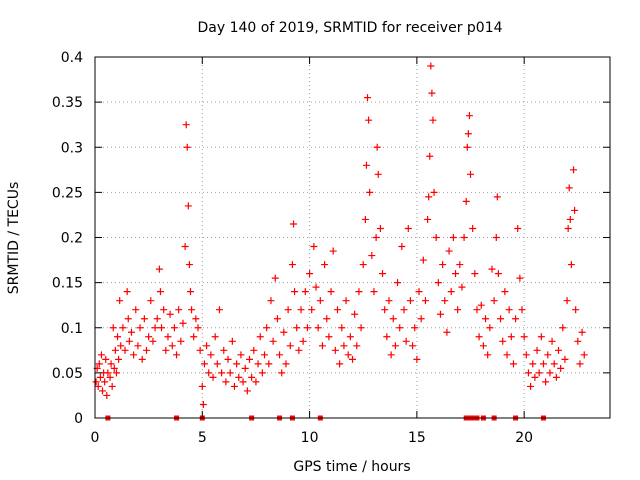 The height and width of the screenshot is (480, 640). What do you see at coordinates (72, 329) in the screenshot?
I see `y-tick-label: 0.1` at bounding box center [72, 329].